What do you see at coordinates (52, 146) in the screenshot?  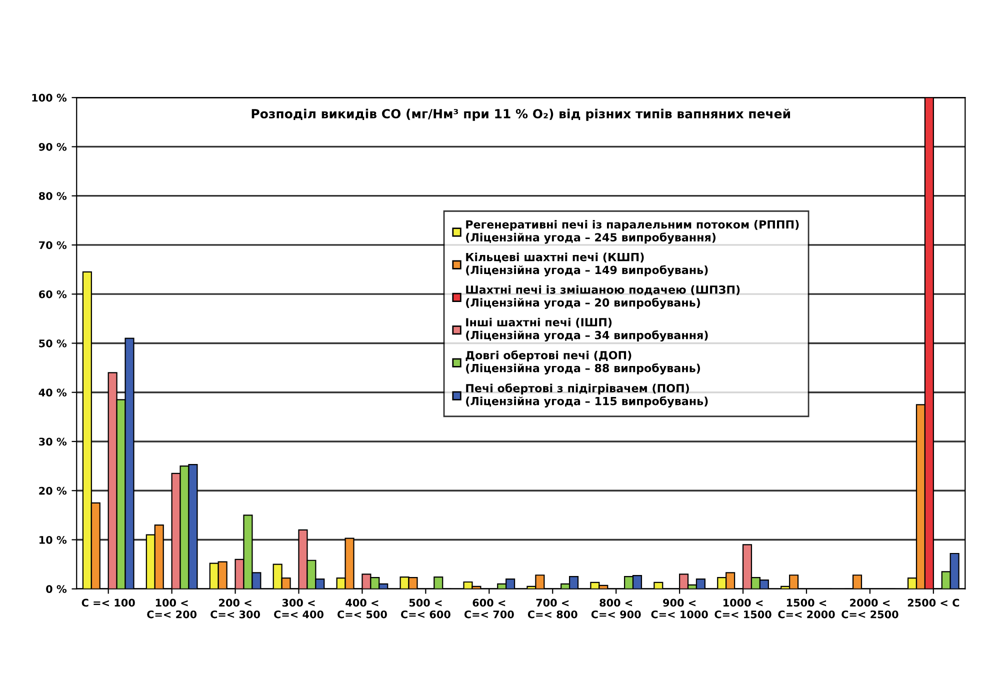 I see `y-tick-label: 90 %` at bounding box center [52, 146].